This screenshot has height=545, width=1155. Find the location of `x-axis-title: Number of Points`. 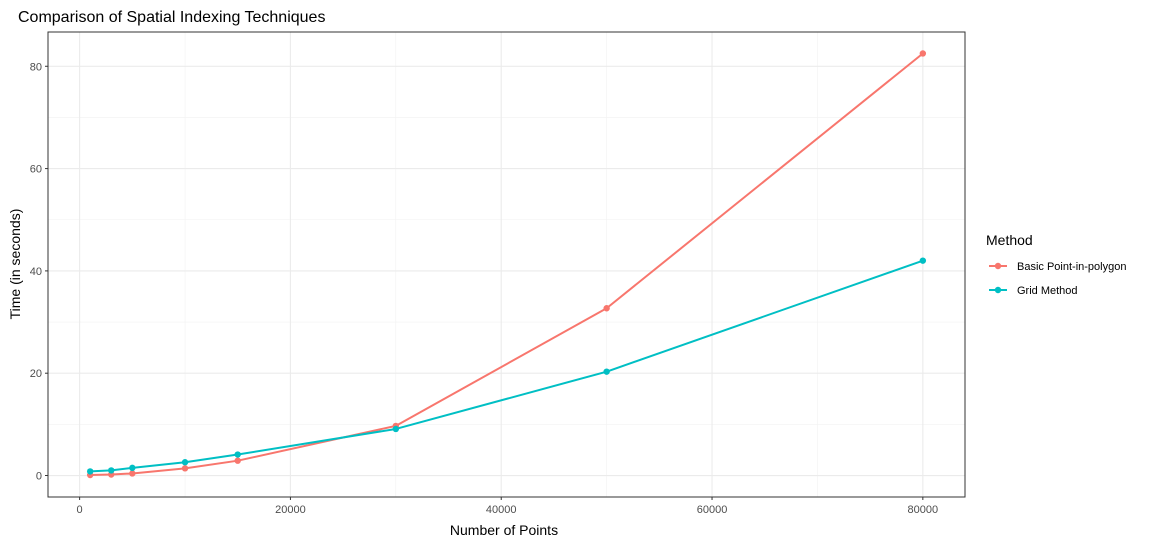

x-axis-title: Number of Points is located at coordinates (504, 530).